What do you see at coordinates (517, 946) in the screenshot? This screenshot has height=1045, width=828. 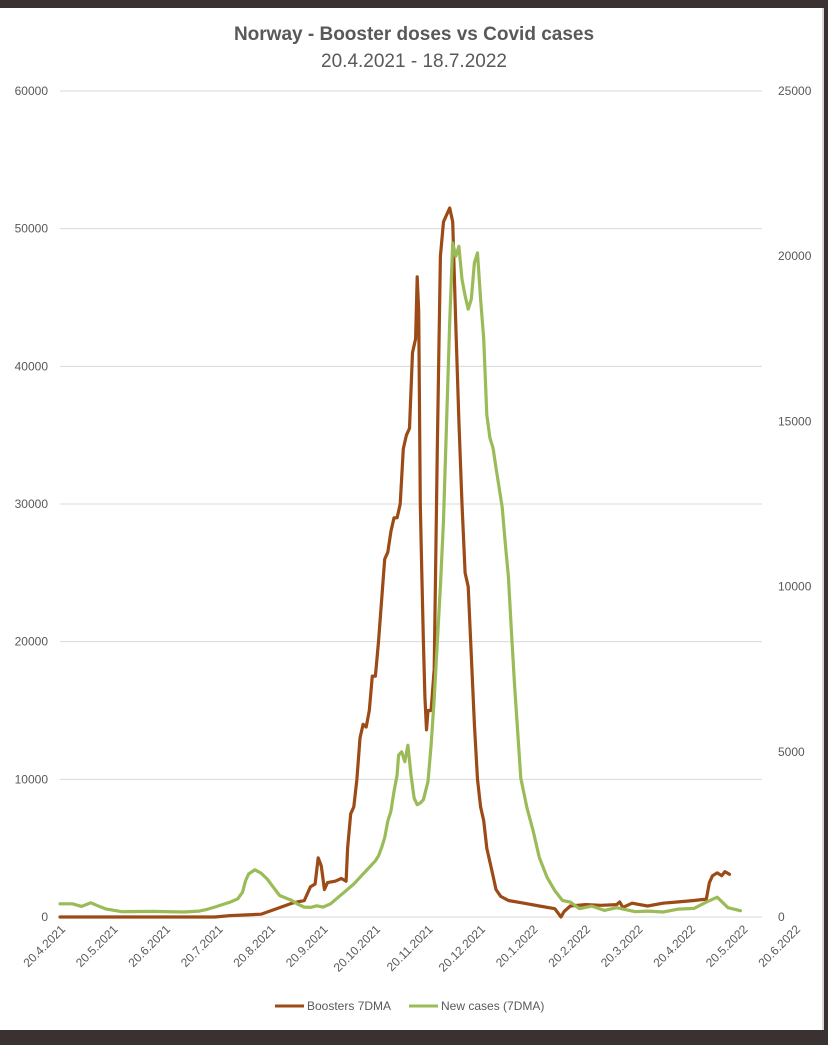 I see `x-tick-label: 20.1.2022` at bounding box center [517, 946].